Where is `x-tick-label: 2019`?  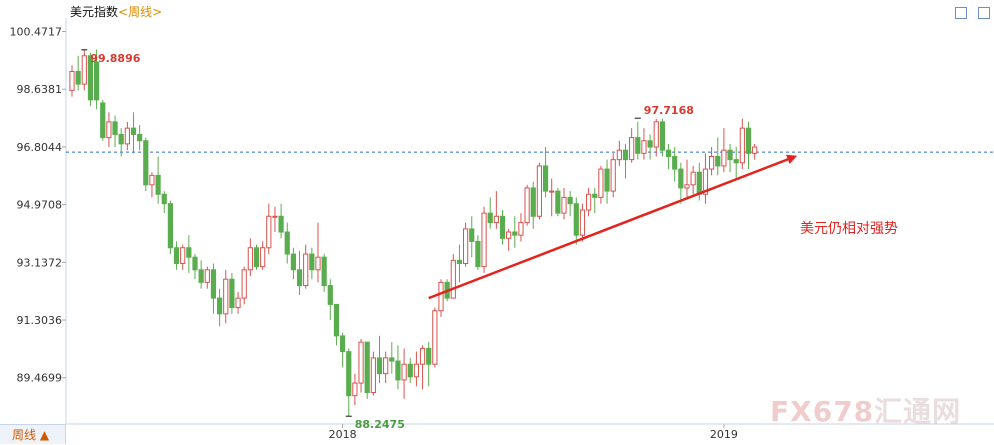 x-tick-label: 2019 is located at coordinates (724, 434).